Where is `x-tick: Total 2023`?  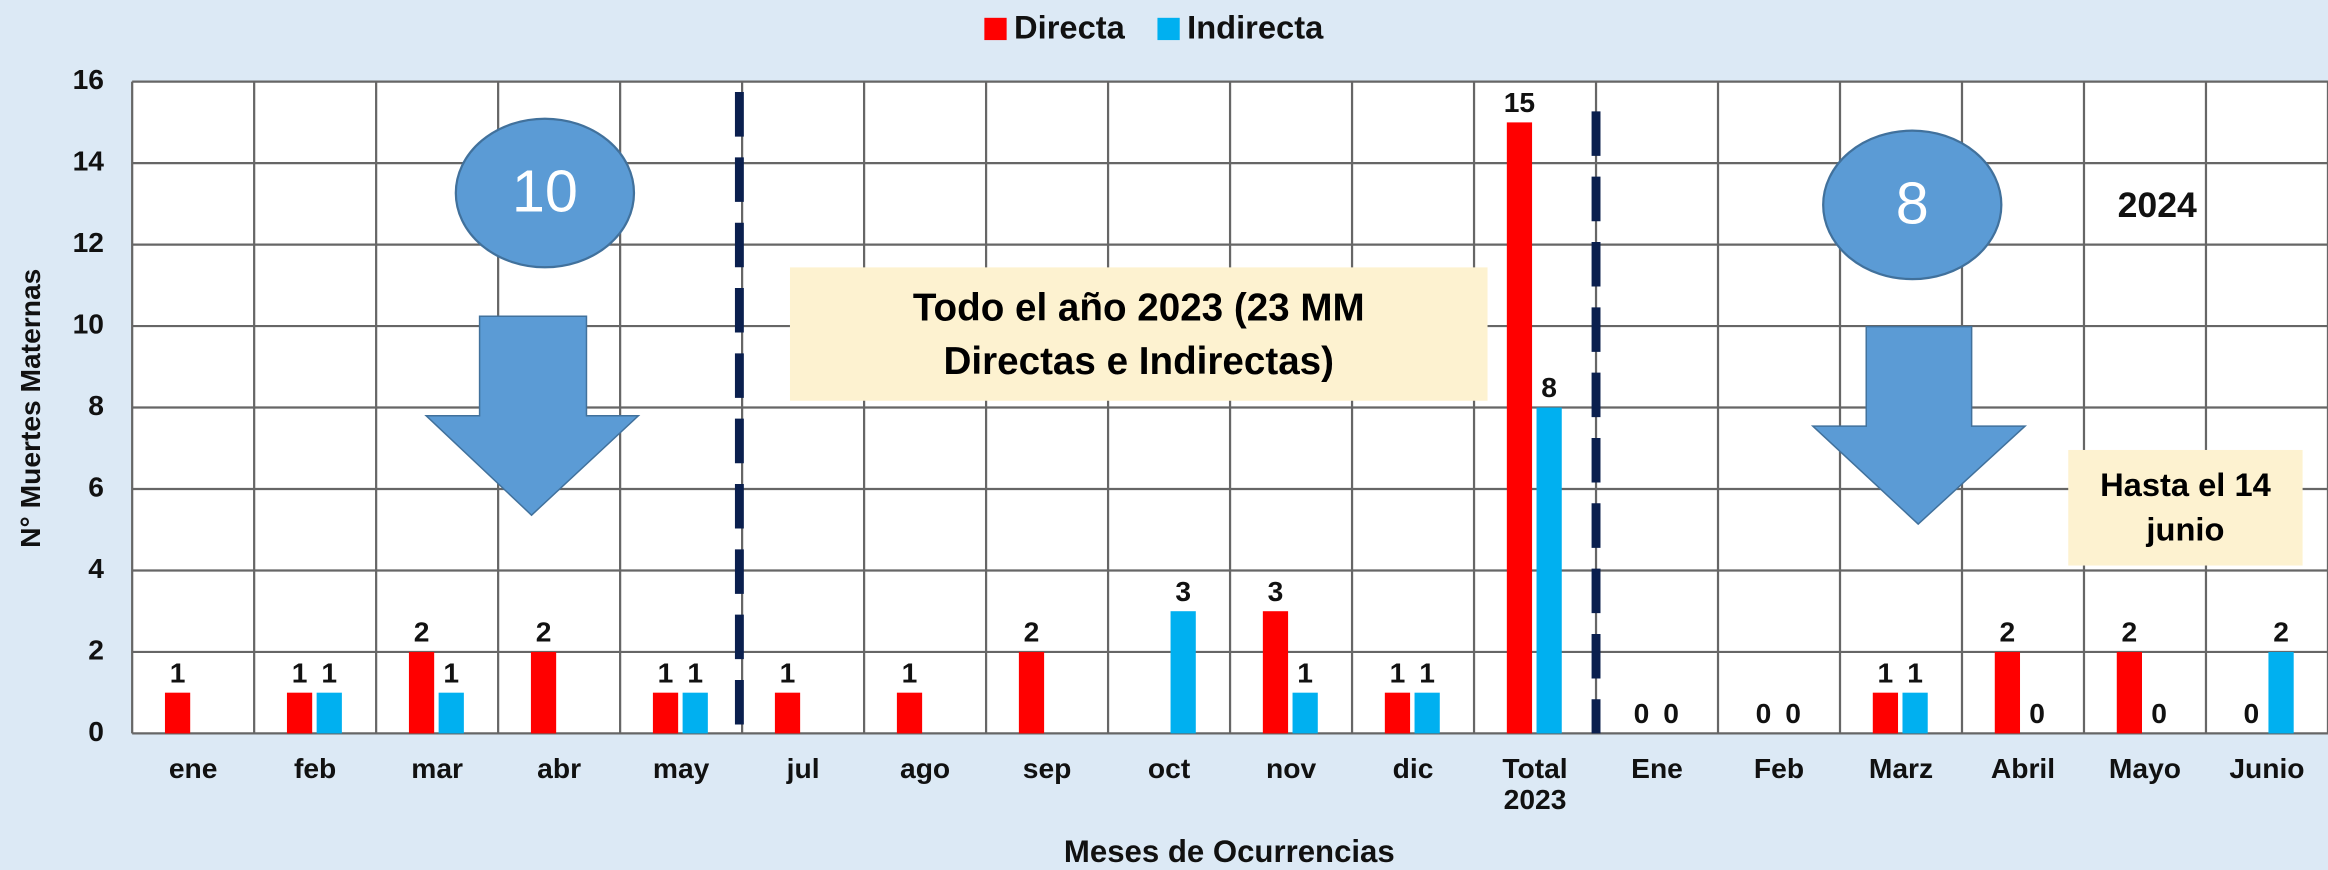 x-tick: Total 2023 is located at coordinates (1535, 785).